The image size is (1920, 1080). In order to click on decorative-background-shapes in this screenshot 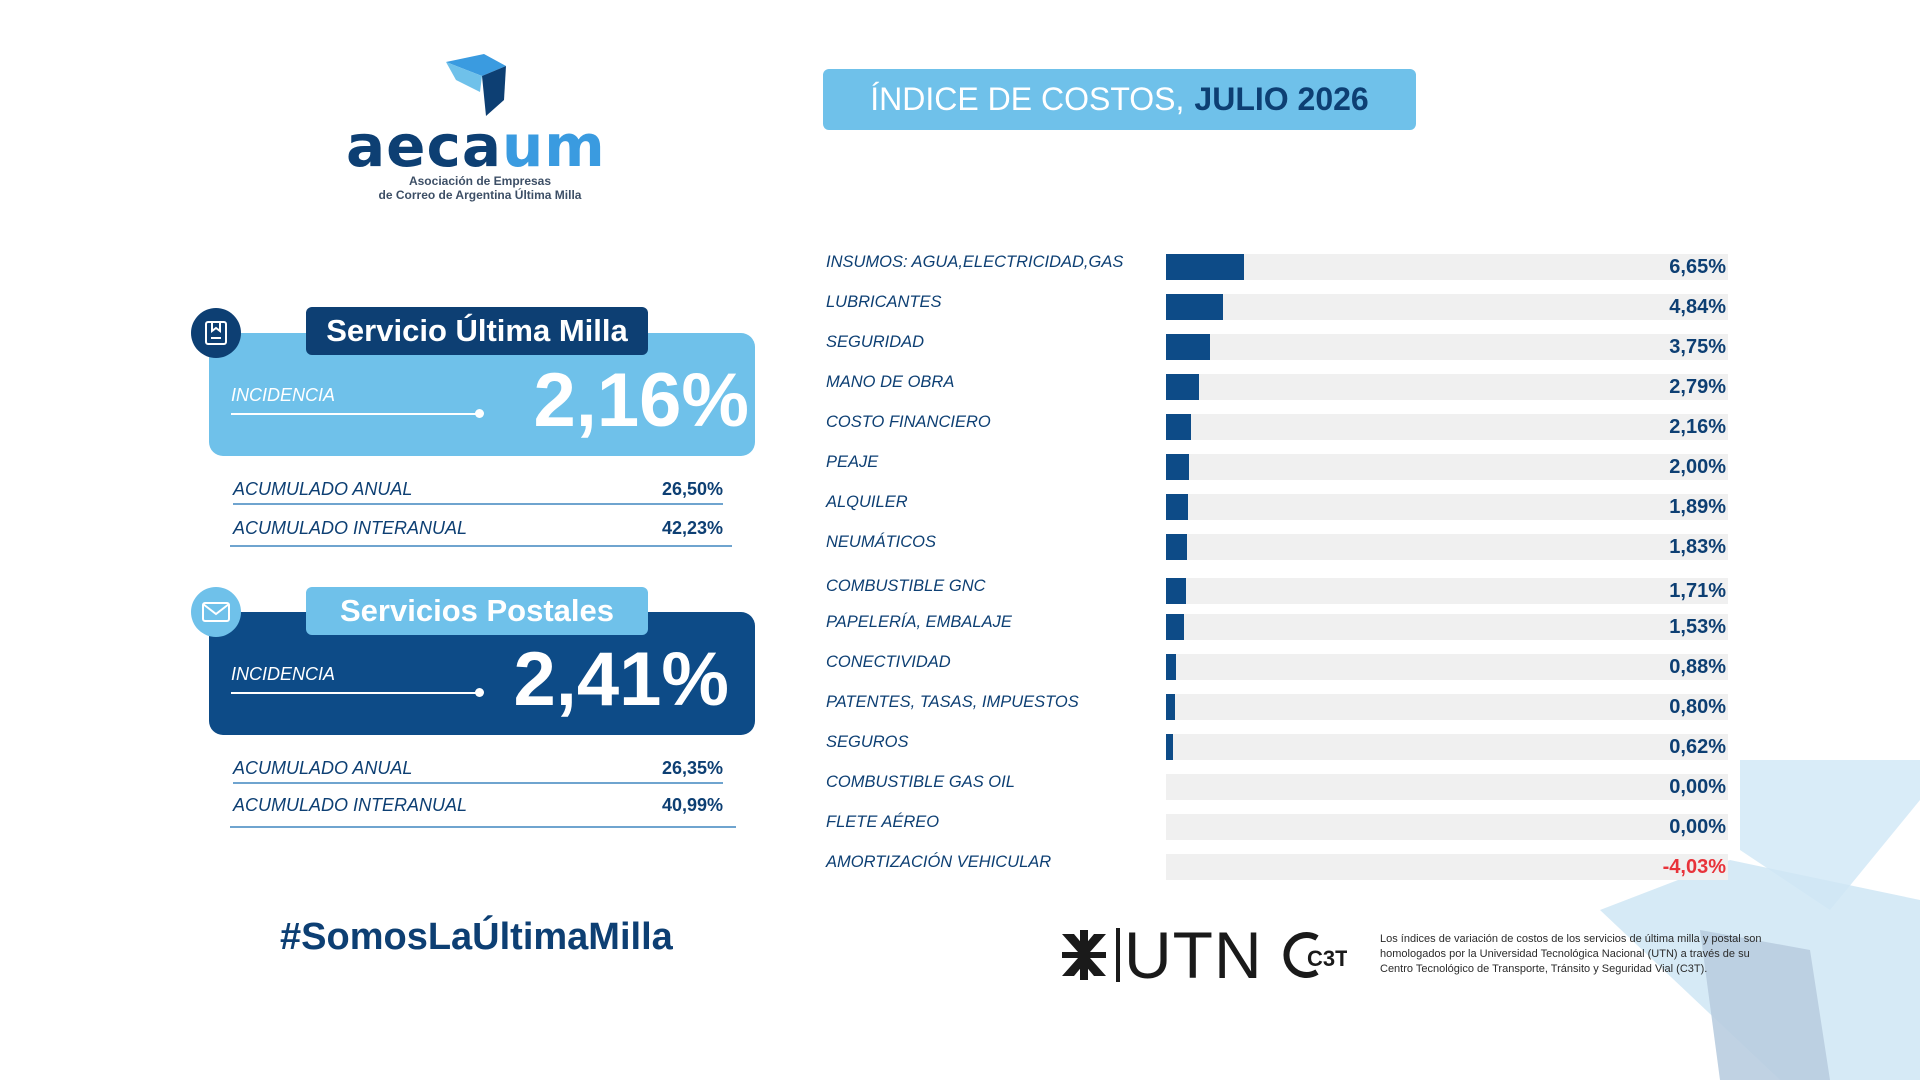, I will do `click(1760, 920)`.